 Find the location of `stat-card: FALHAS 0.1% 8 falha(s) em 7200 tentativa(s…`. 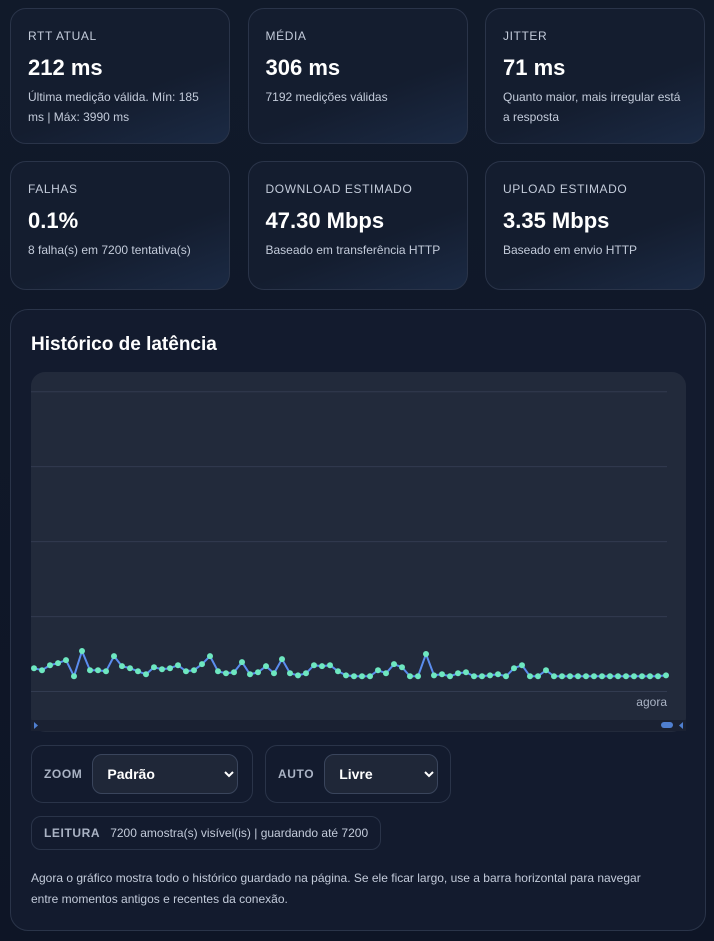

stat-card: FALHAS 0.1% 8 falha(s) em 7200 tentativa(s… is located at coordinates (120, 225).